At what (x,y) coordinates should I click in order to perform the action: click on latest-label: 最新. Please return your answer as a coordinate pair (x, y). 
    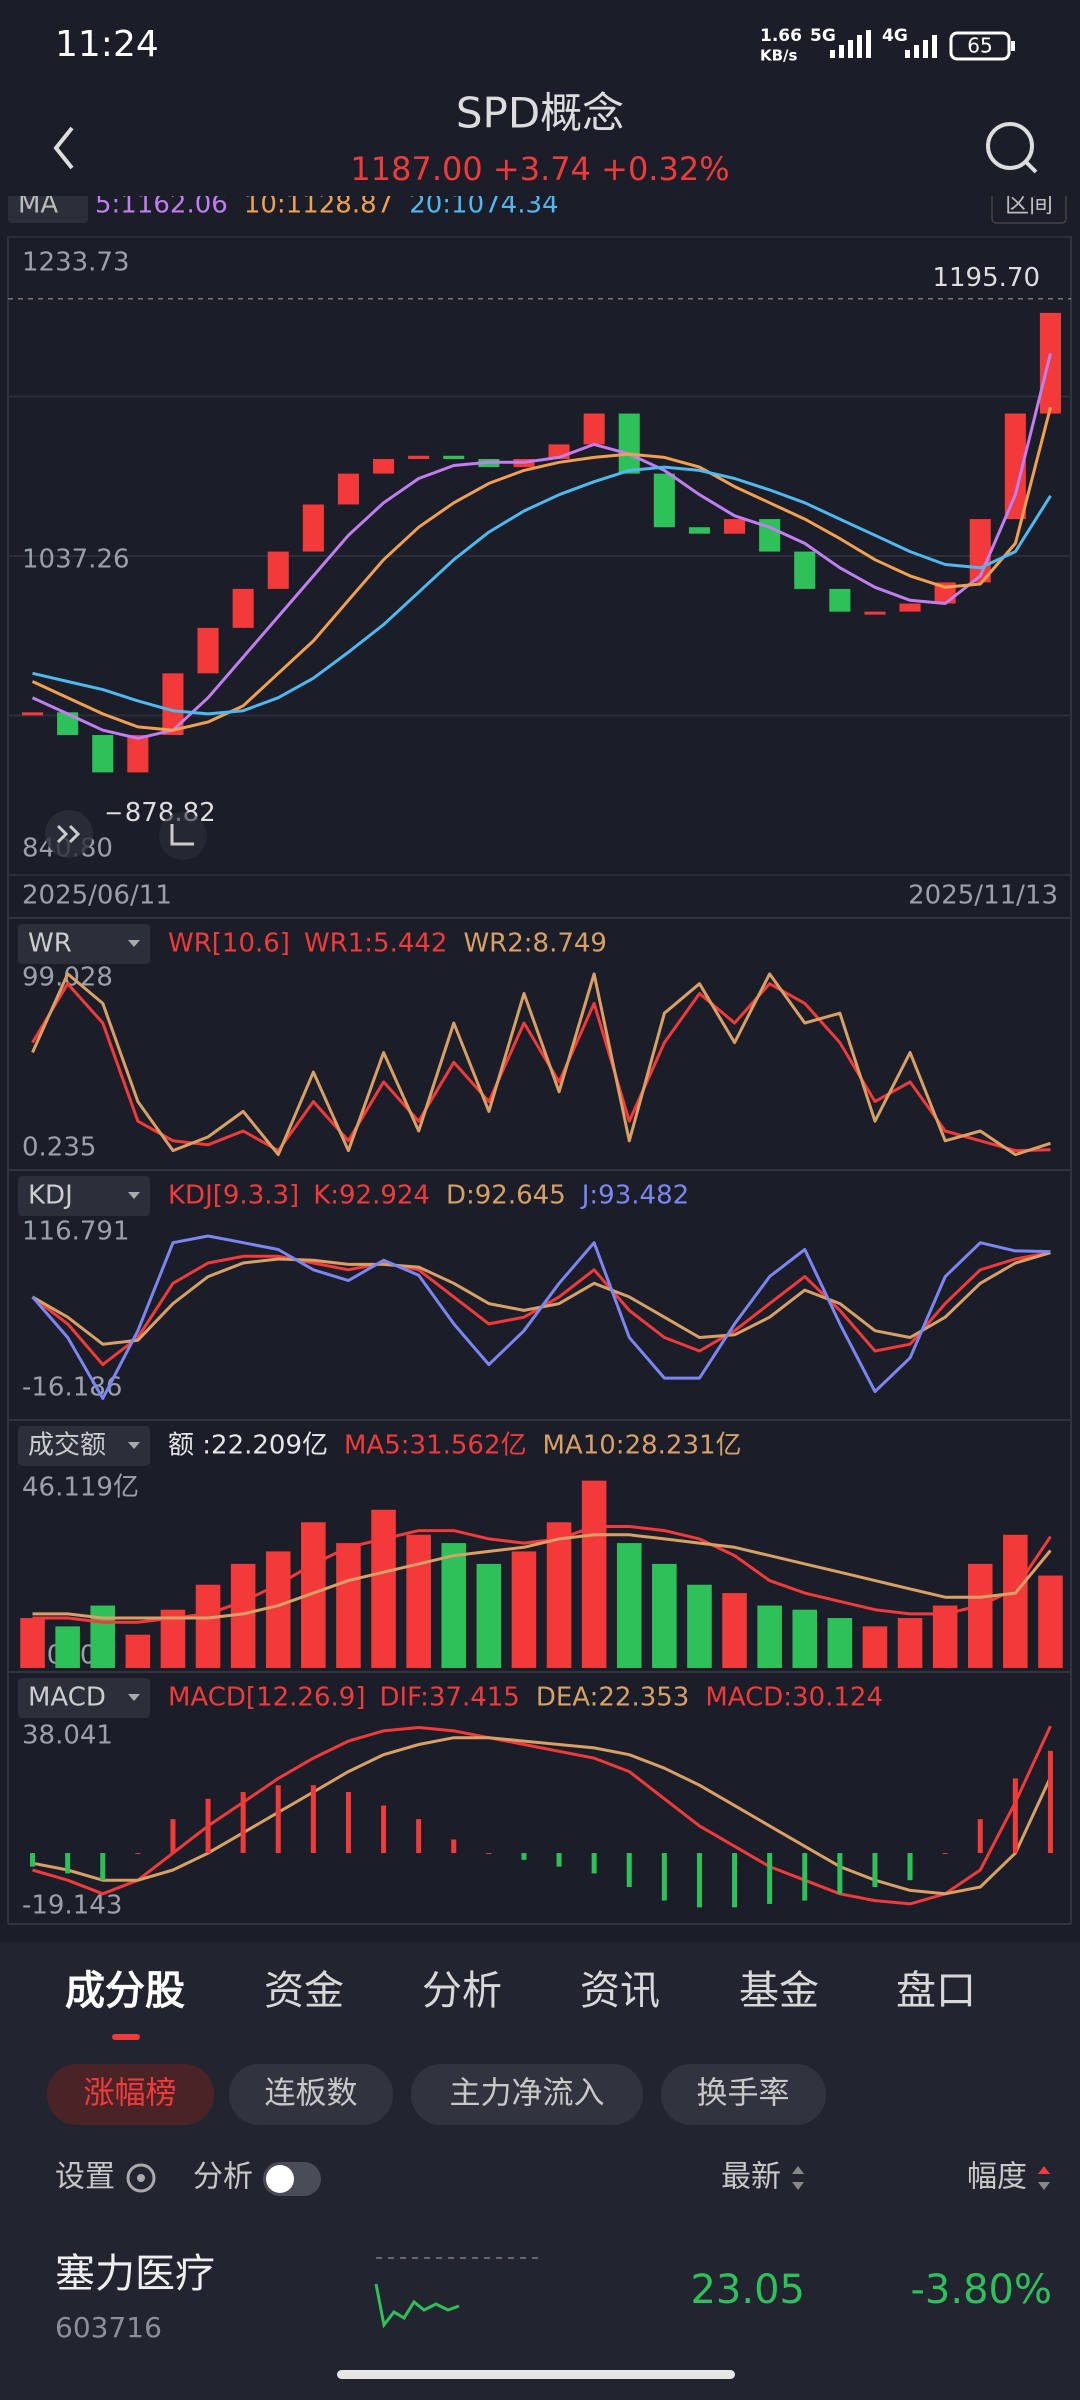
    Looking at the image, I should click on (751, 2177).